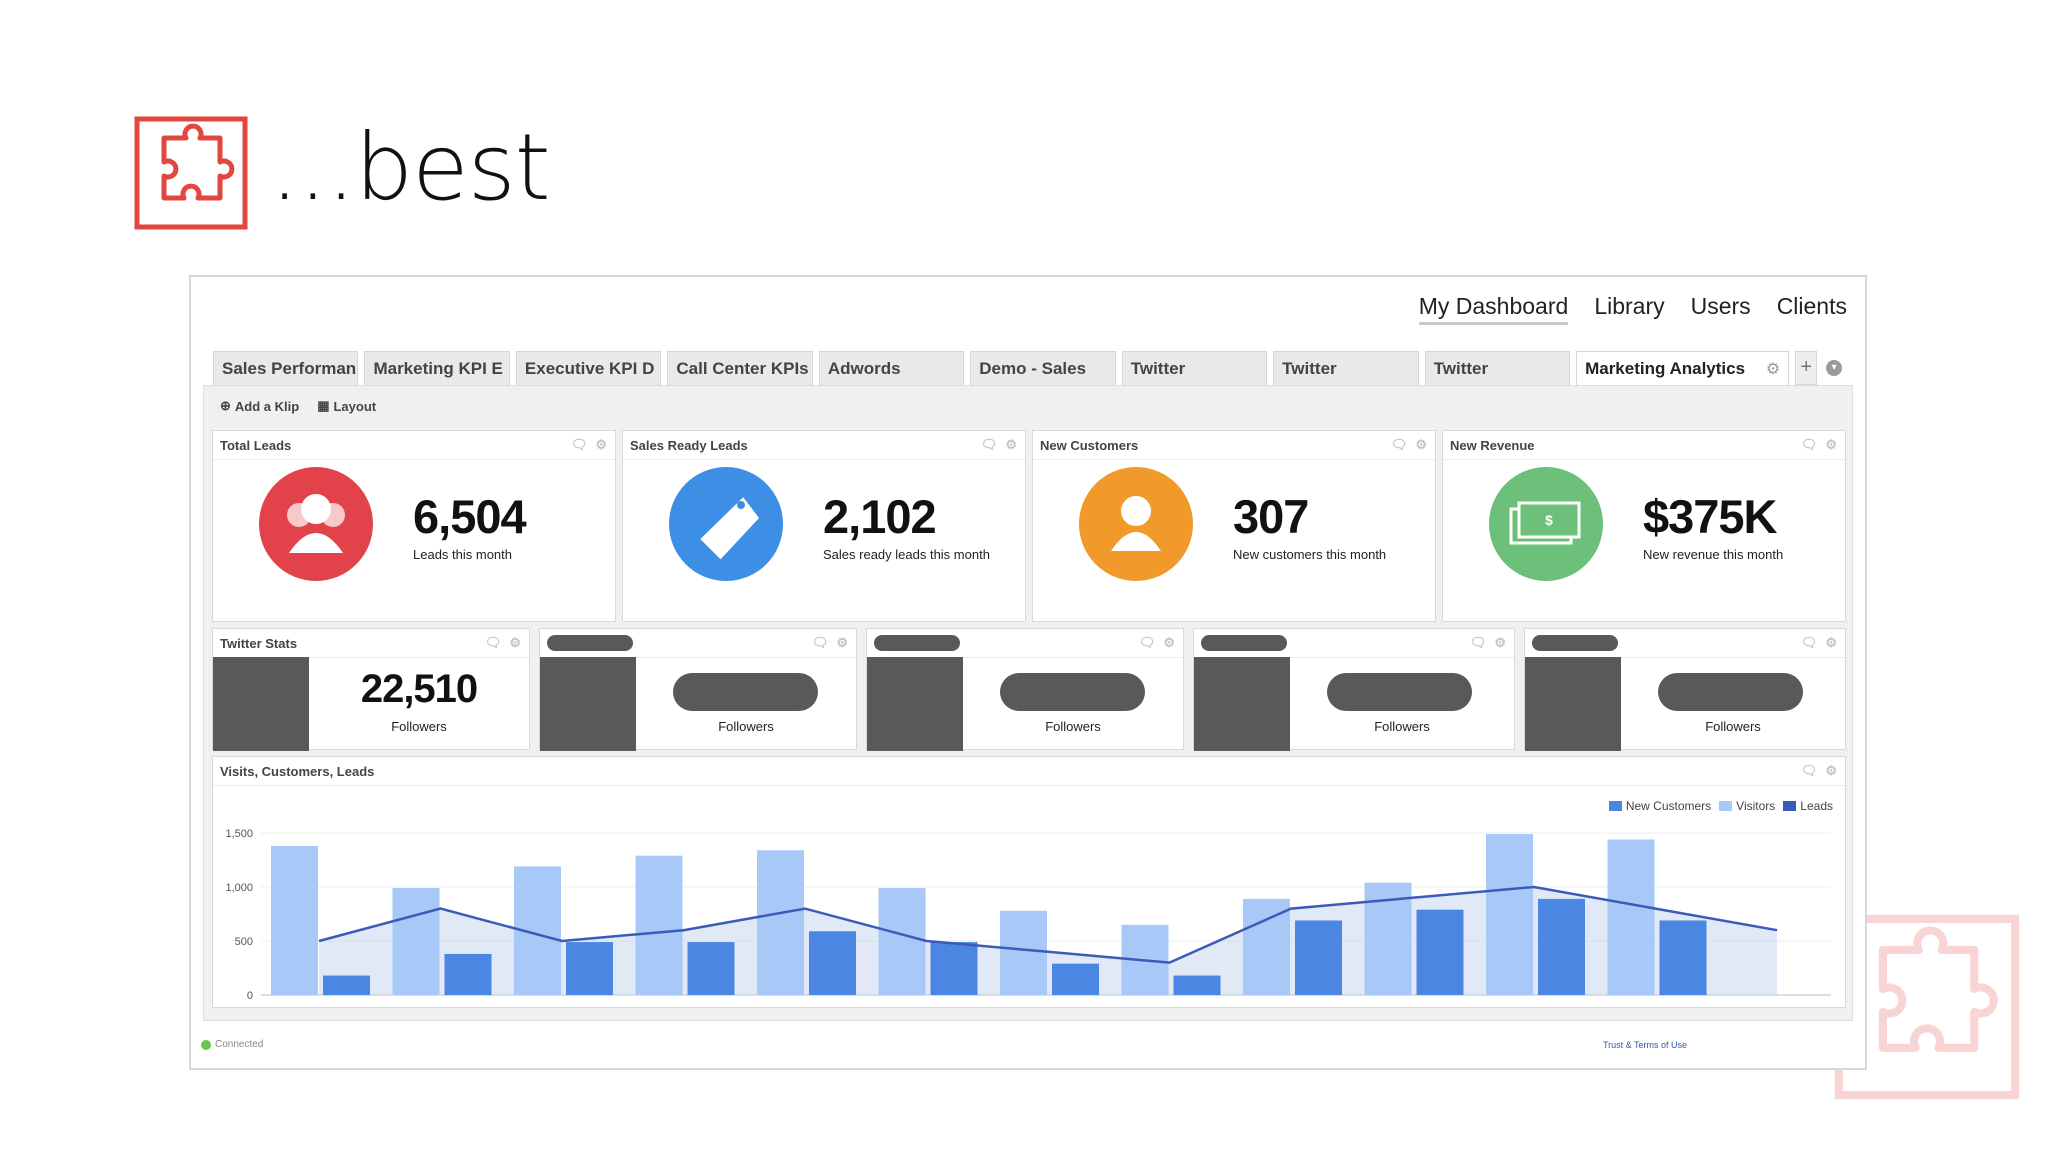 This screenshot has height=1152, width=2048. Describe the element at coordinates (1811, 306) in the screenshot. I see `nav-clients: Clients` at that location.